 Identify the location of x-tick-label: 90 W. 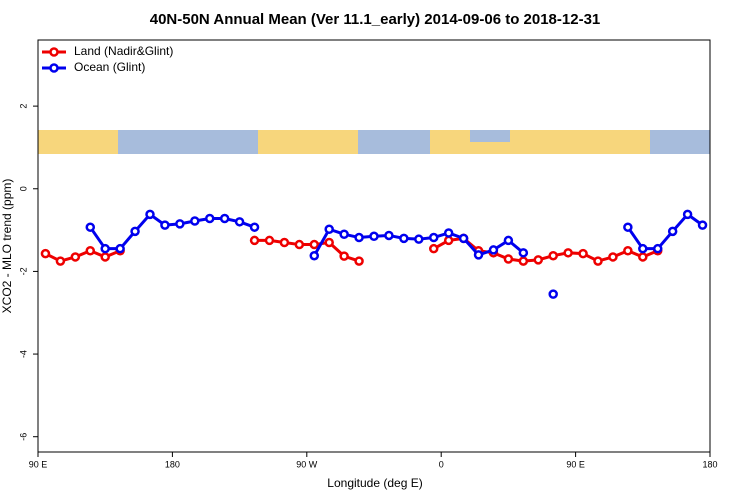
(307, 464).